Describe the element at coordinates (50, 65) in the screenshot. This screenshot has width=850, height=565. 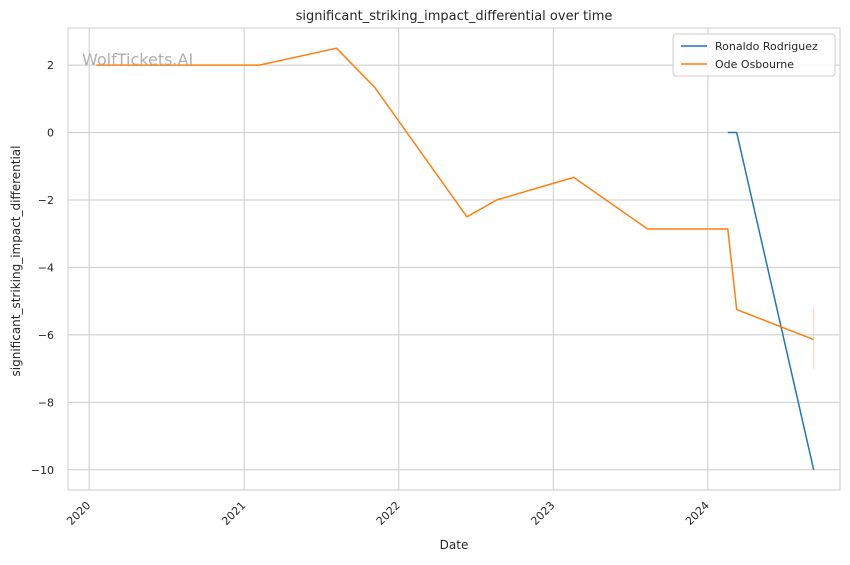
I see `y-tick-label: 2` at that location.